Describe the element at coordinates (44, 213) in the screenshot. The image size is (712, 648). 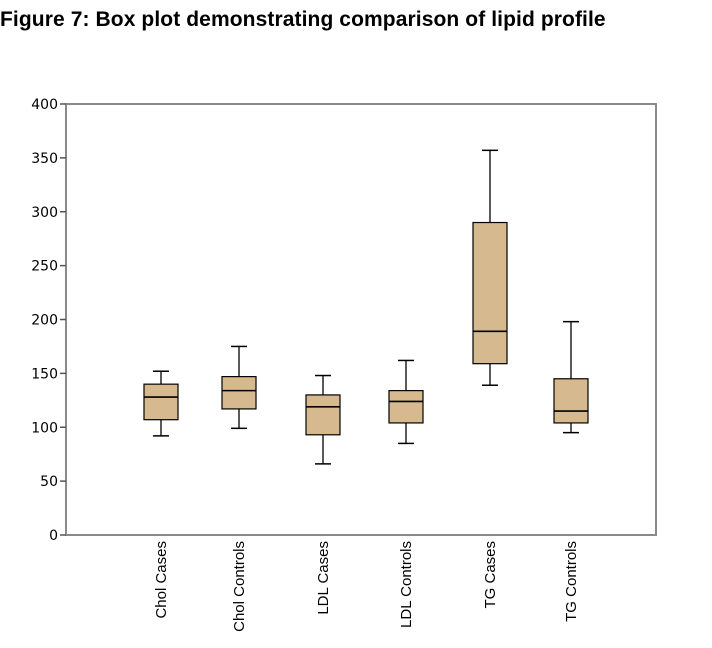
I see `y-tick-label: 300` at that location.